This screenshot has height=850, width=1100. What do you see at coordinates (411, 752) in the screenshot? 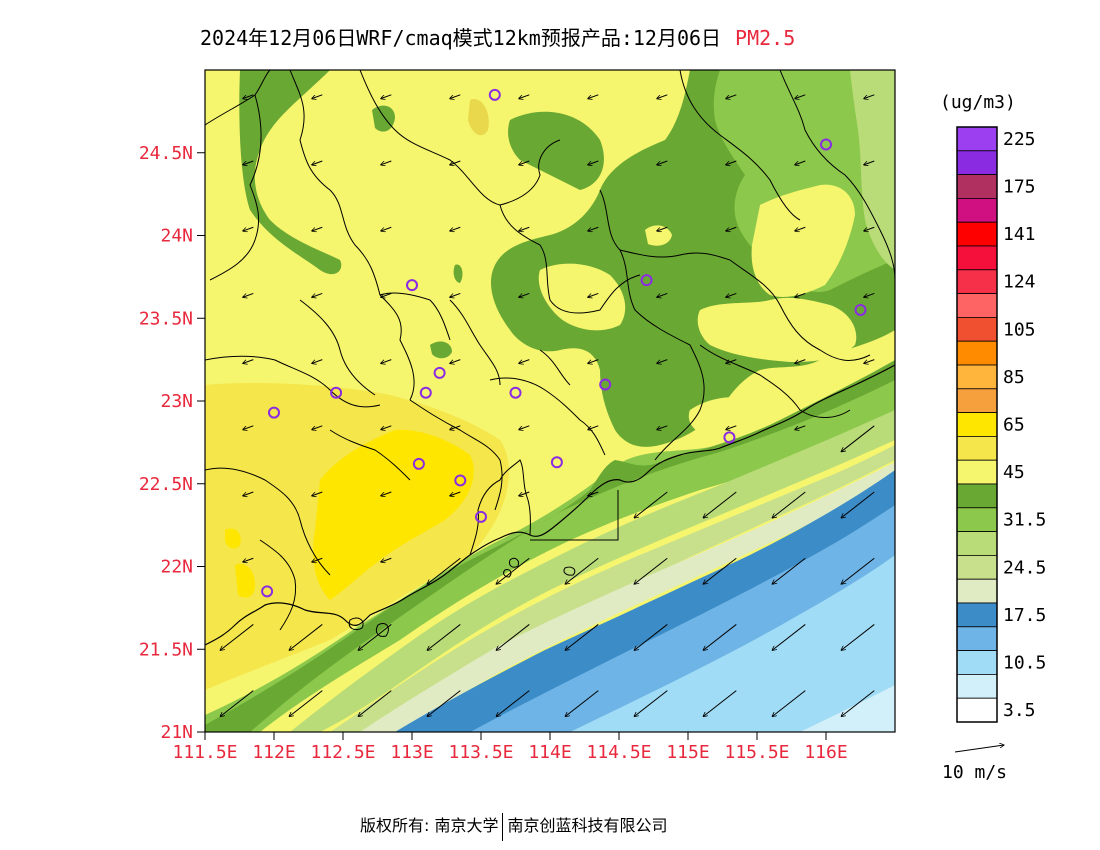
I see `lon-tick-label: 113E` at bounding box center [411, 752].